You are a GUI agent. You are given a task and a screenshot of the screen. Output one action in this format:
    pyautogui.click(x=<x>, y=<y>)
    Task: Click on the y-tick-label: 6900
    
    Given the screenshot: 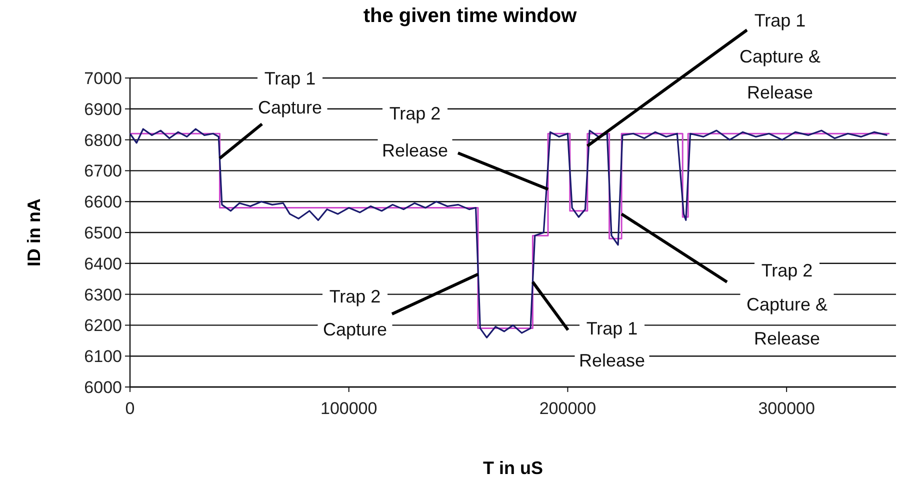 What is the action you would take?
    pyautogui.click(x=103, y=109)
    